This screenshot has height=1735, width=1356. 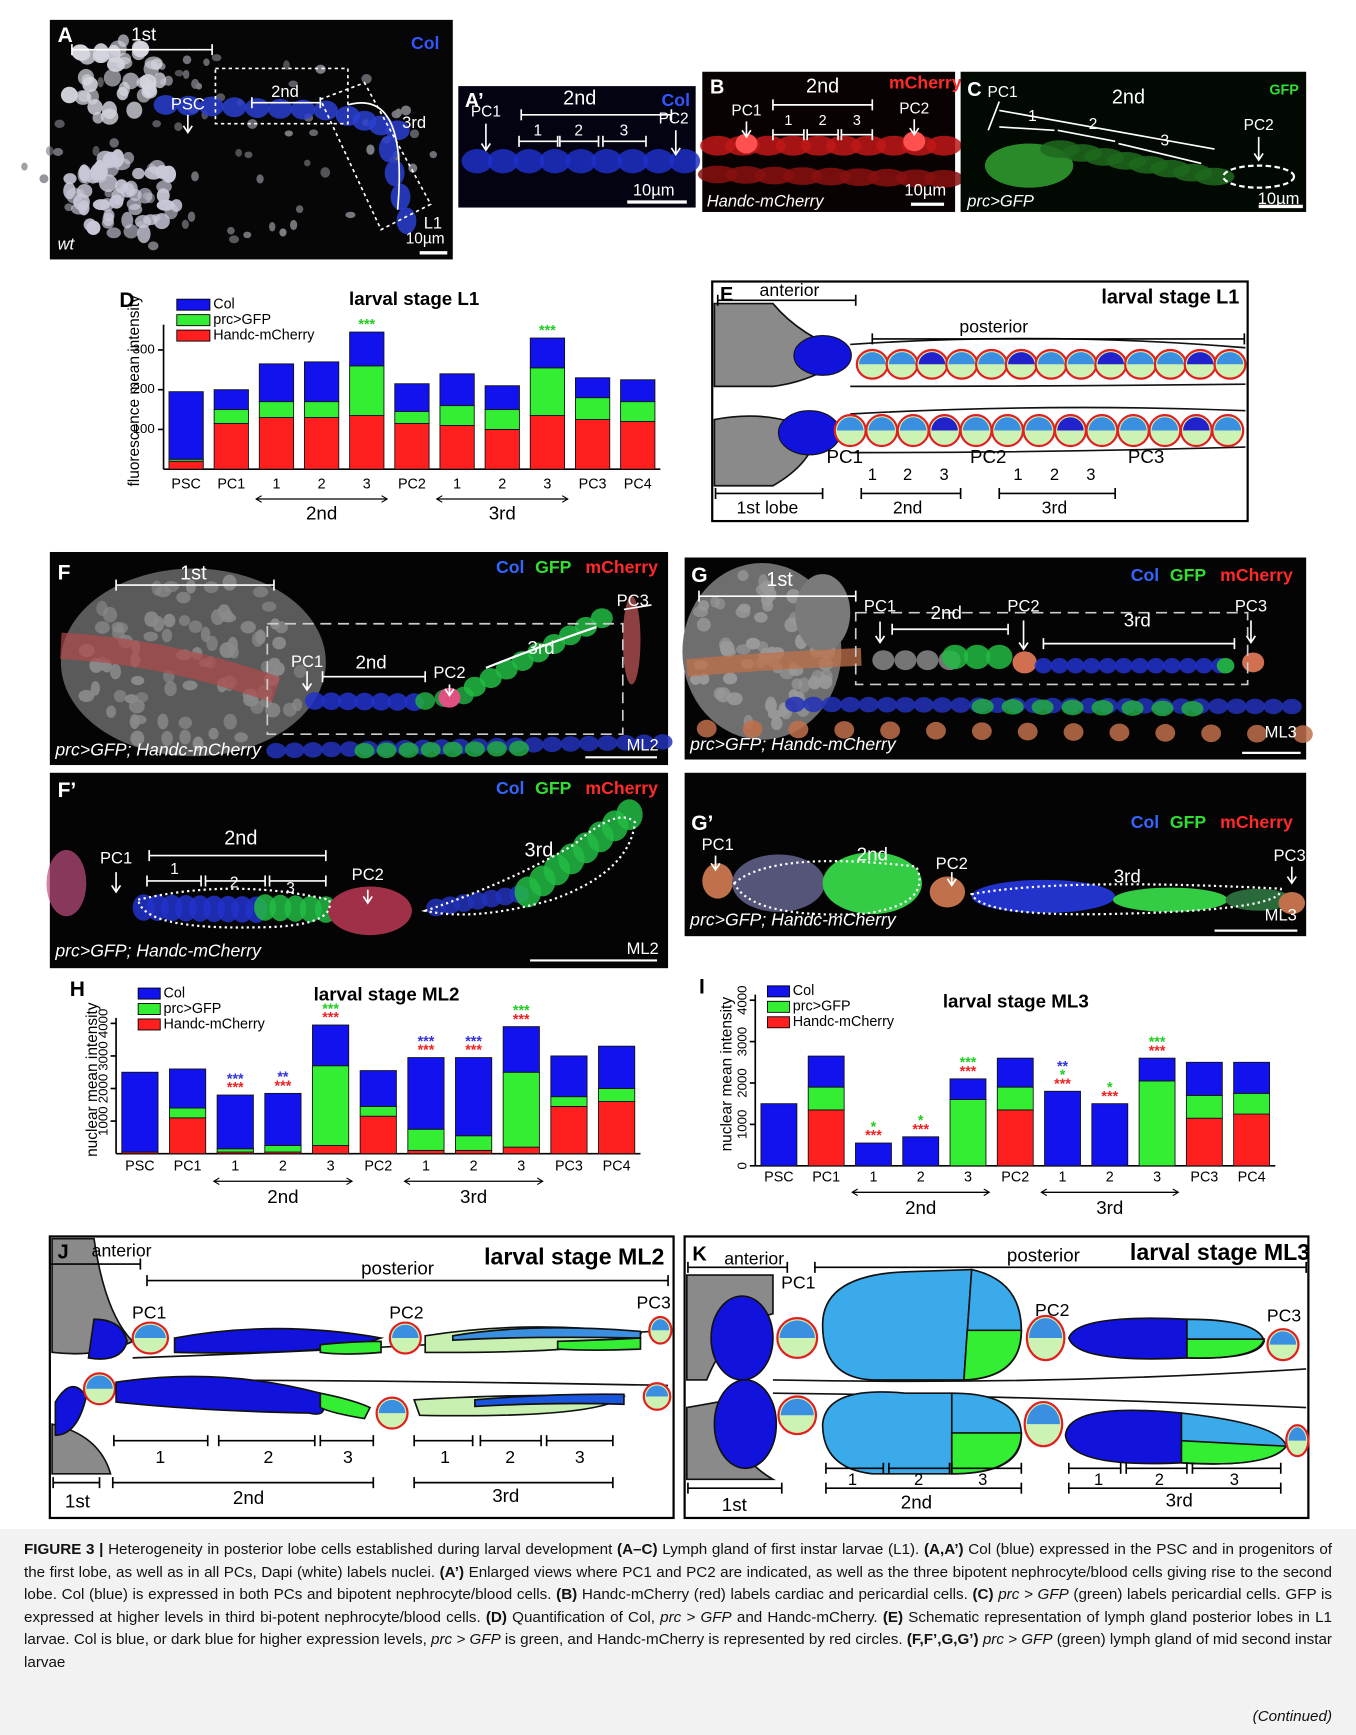 What do you see at coordinates (149, 1009) in the screenshot?
I see `legend-swatch` at bounding box center [149, 1009].